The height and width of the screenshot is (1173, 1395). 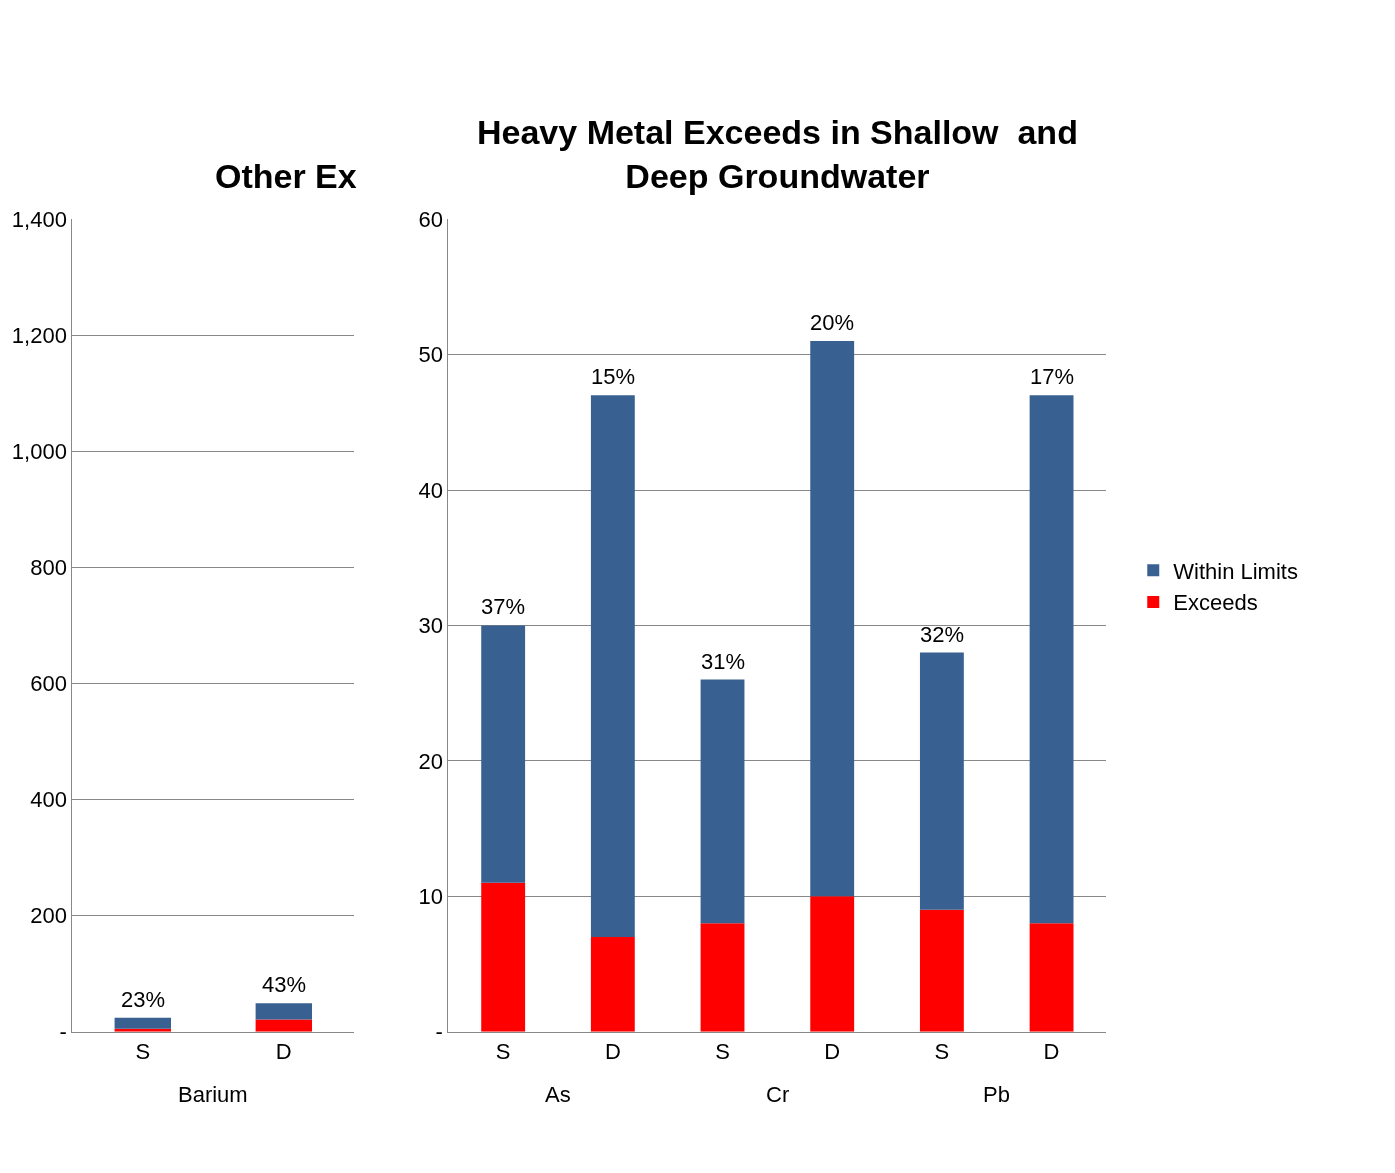 What do you see at coordinates (430, 355) in the screenshot?
I see `y-tick-label: 50` at bounding box center [430, 355].